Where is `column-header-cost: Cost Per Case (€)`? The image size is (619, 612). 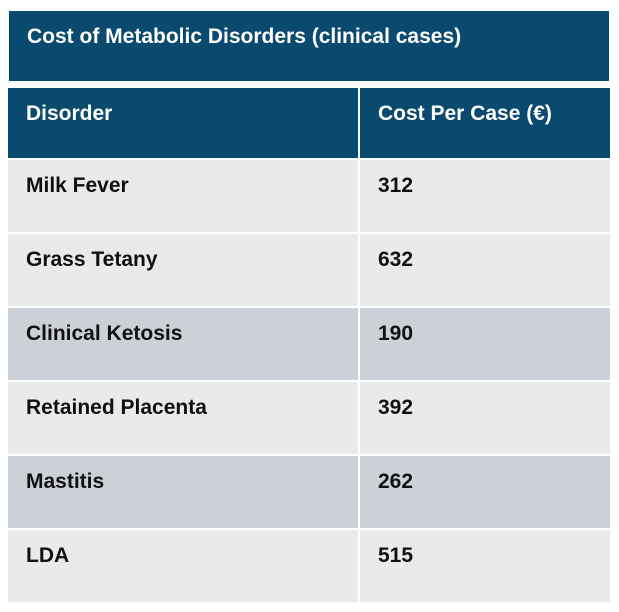 column-header-cost: Cost Per Case (€) is located at coordinates (485, 124).